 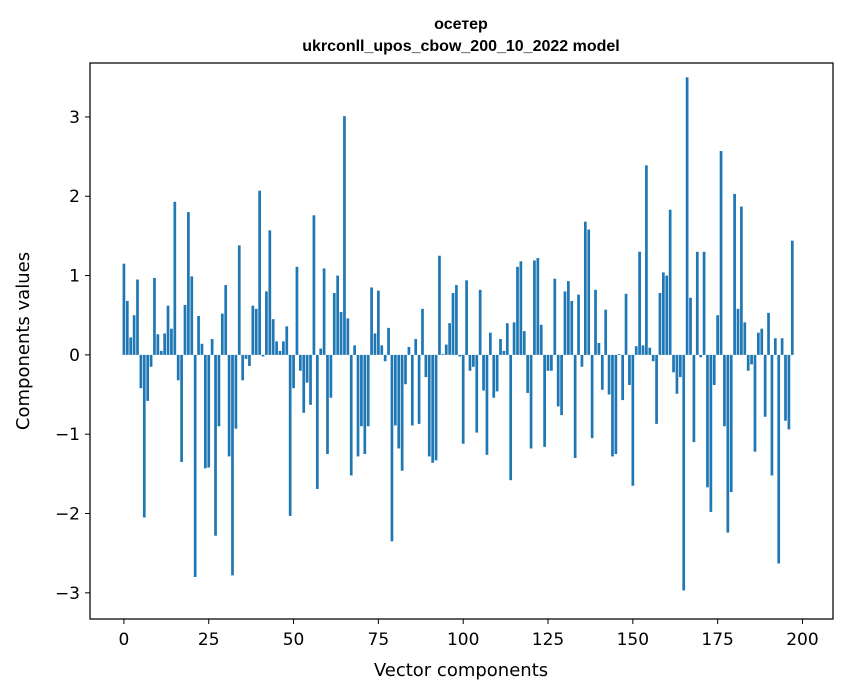 What do you see at coordinates (460, 46) in the screenshot?
I see `chart-subtitle: ukrconll_upos_cbow_200_10_2022 model` at bounding box center [460, 46].